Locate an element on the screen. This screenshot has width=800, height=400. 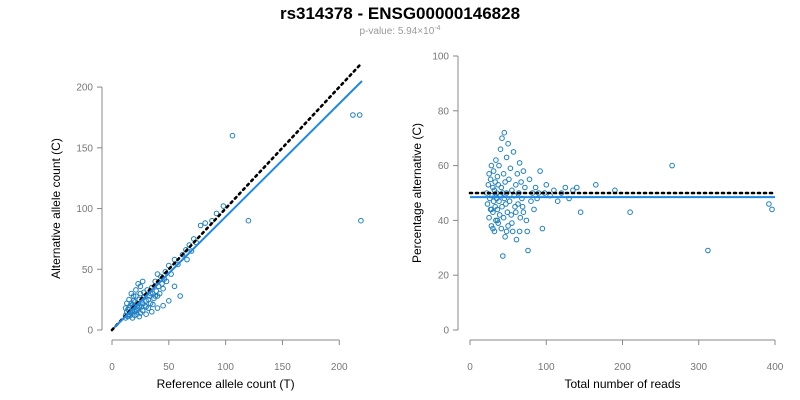
x-tick-label: 0 is located at coordinates (112, 367).